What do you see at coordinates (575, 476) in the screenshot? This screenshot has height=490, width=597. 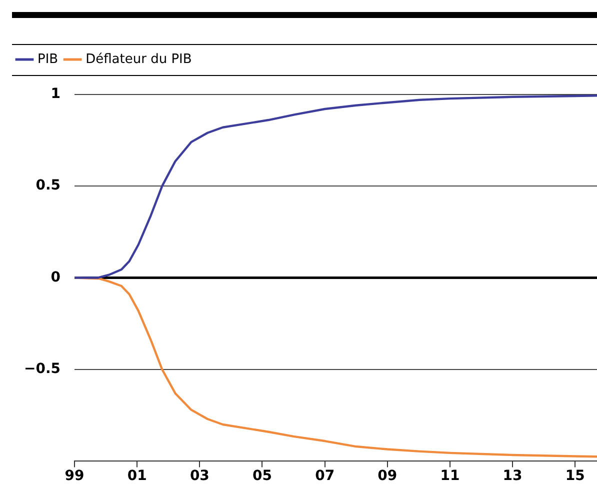 I see `x-tick-label: 15` at bounding box center [575, 476].